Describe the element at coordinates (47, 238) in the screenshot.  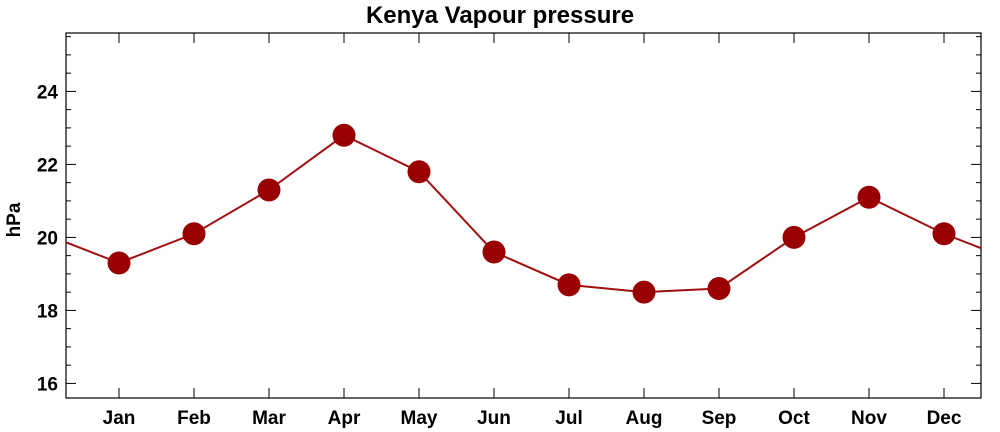
I see `y-tick-label: 20` at that location.